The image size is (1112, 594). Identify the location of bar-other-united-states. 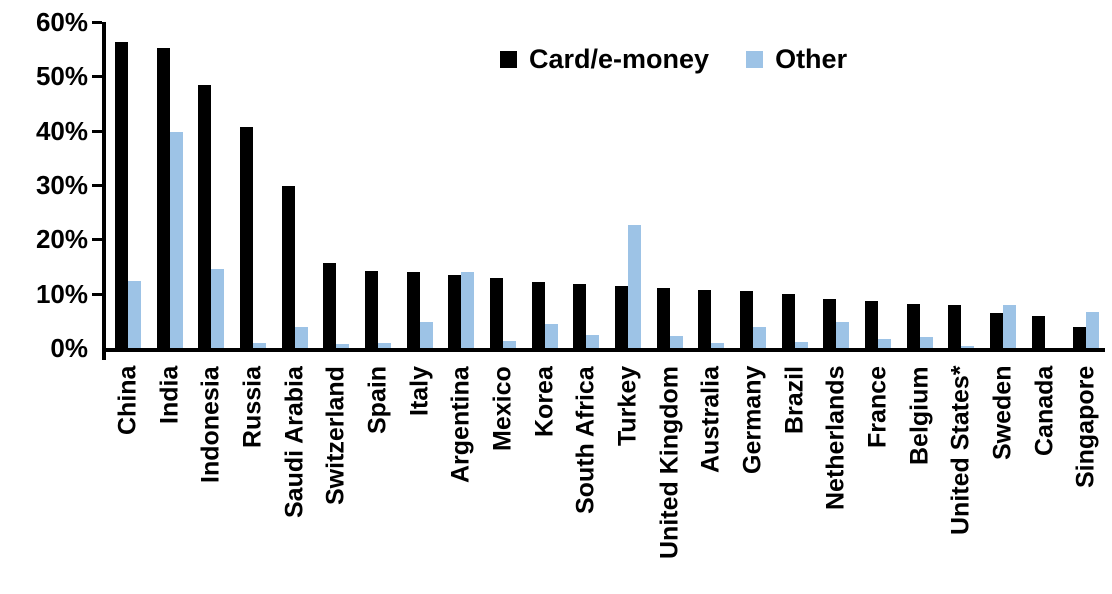
(968, 347).